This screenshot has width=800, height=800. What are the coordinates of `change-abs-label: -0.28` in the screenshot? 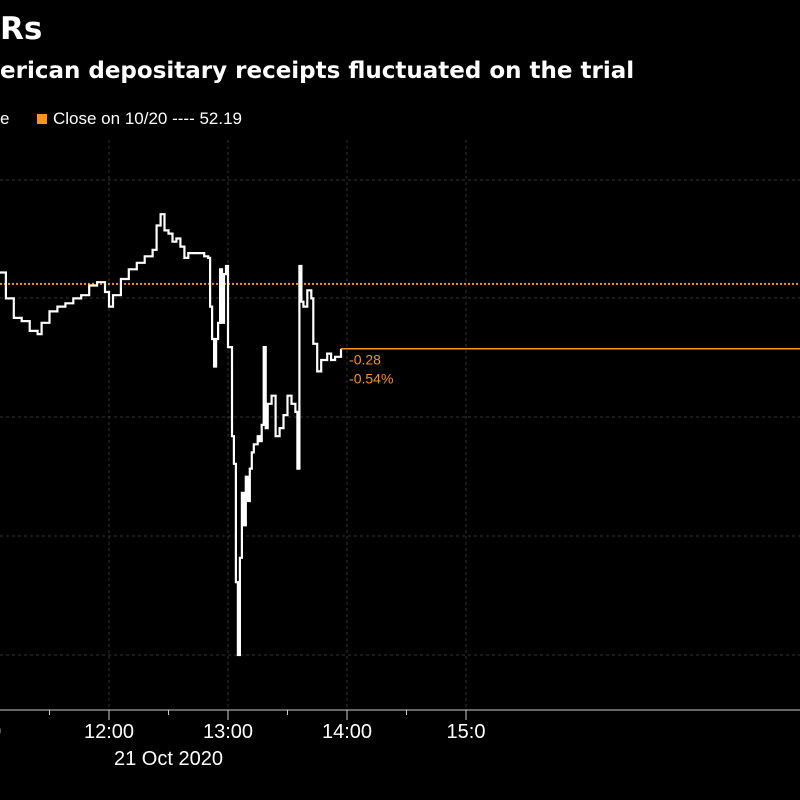 It's located at (365, 360).